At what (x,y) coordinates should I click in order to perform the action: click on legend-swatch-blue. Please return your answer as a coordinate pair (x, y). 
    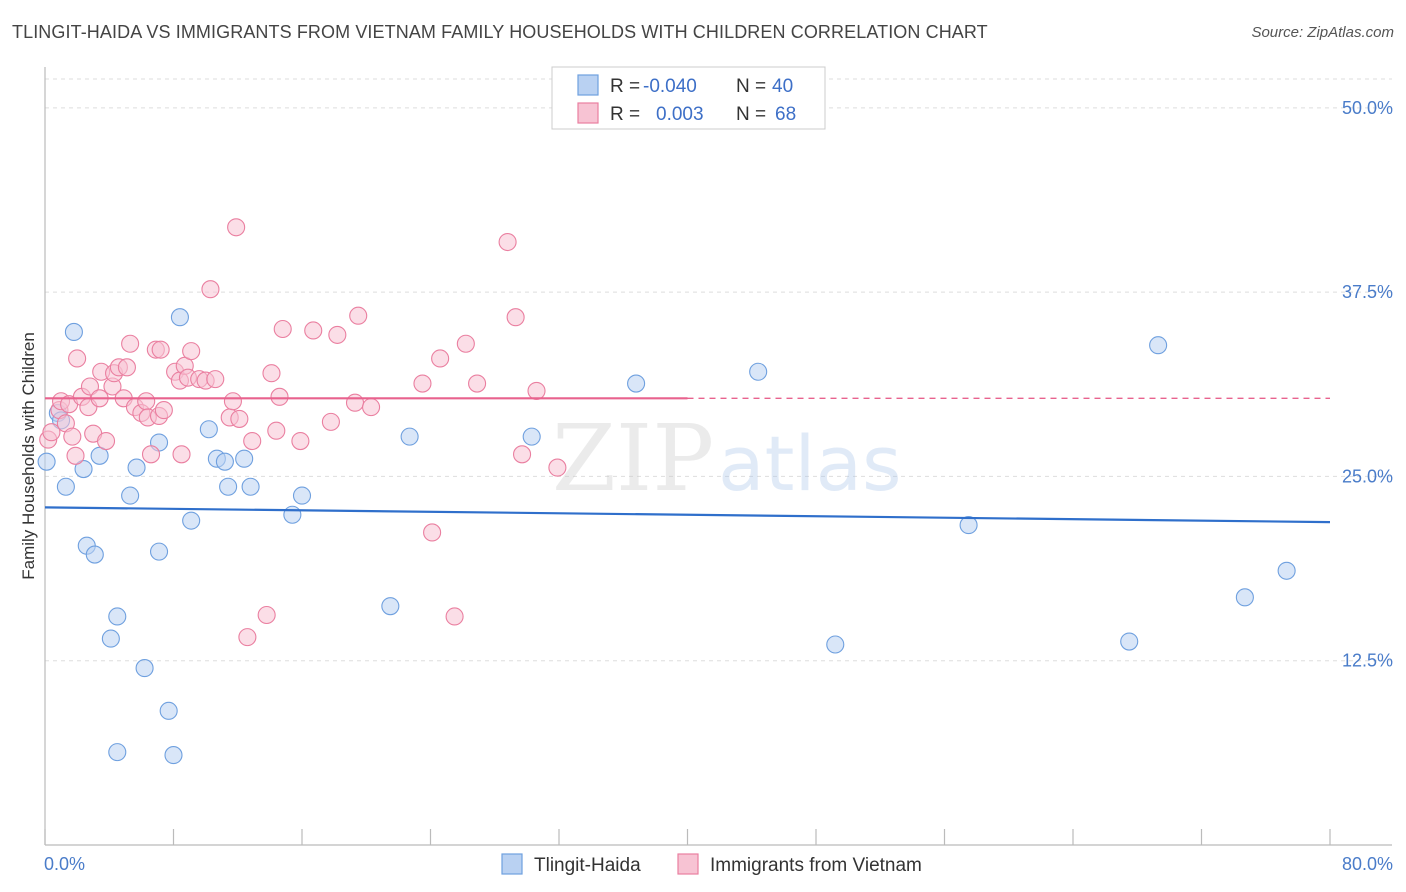
    Looking at the image, I should click on (588, 85).